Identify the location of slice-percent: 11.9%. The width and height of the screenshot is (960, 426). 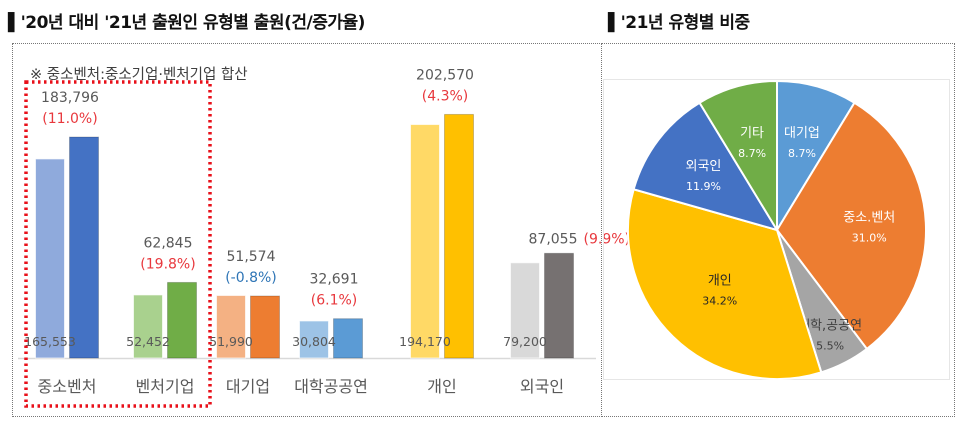
(703, 186).